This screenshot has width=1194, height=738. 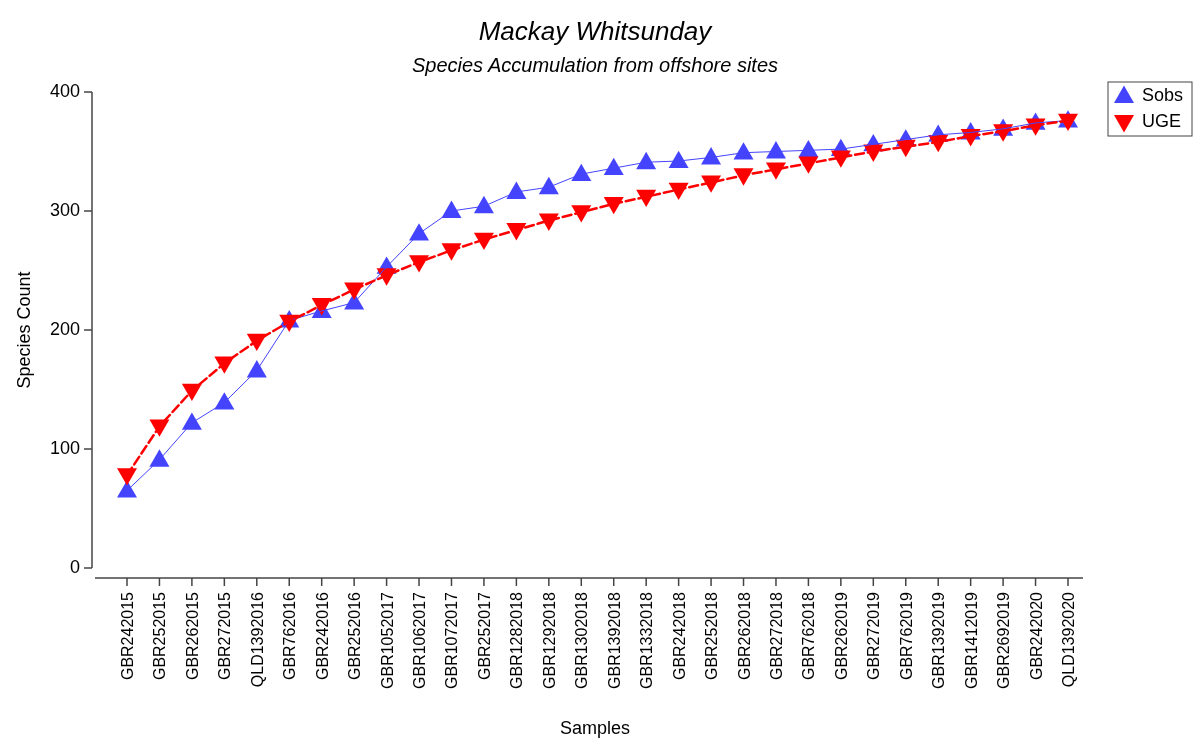 What do you see at coordinates (647, 640) in the screenshot?
I see `x-tick-label: GBR1332018` at bounding box center [647, 640].